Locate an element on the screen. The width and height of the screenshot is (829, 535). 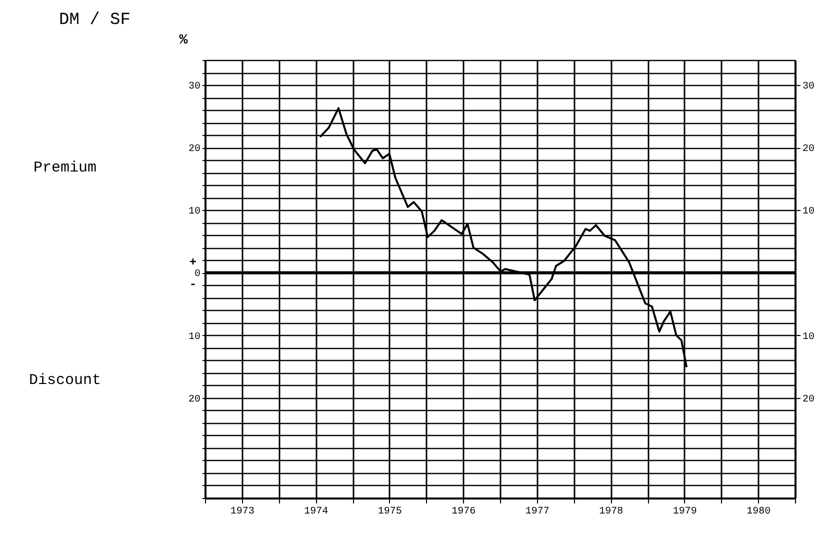
x-tick-label: 1977 is located at coordinates (537, 512).